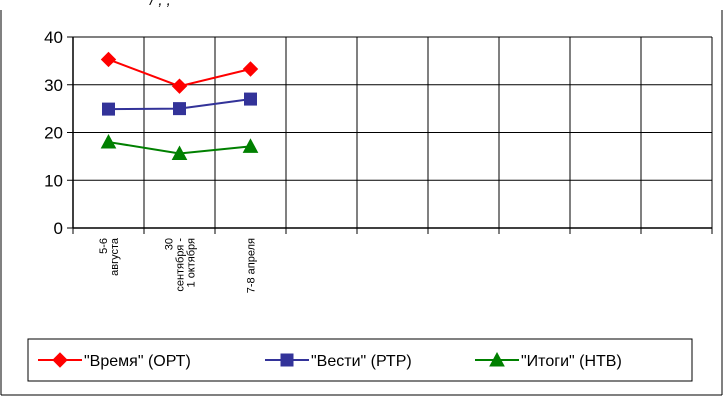 The image size is (723, 396). I want to click on legend-entry: "Итоги" (НТВ), so click(548, 360).